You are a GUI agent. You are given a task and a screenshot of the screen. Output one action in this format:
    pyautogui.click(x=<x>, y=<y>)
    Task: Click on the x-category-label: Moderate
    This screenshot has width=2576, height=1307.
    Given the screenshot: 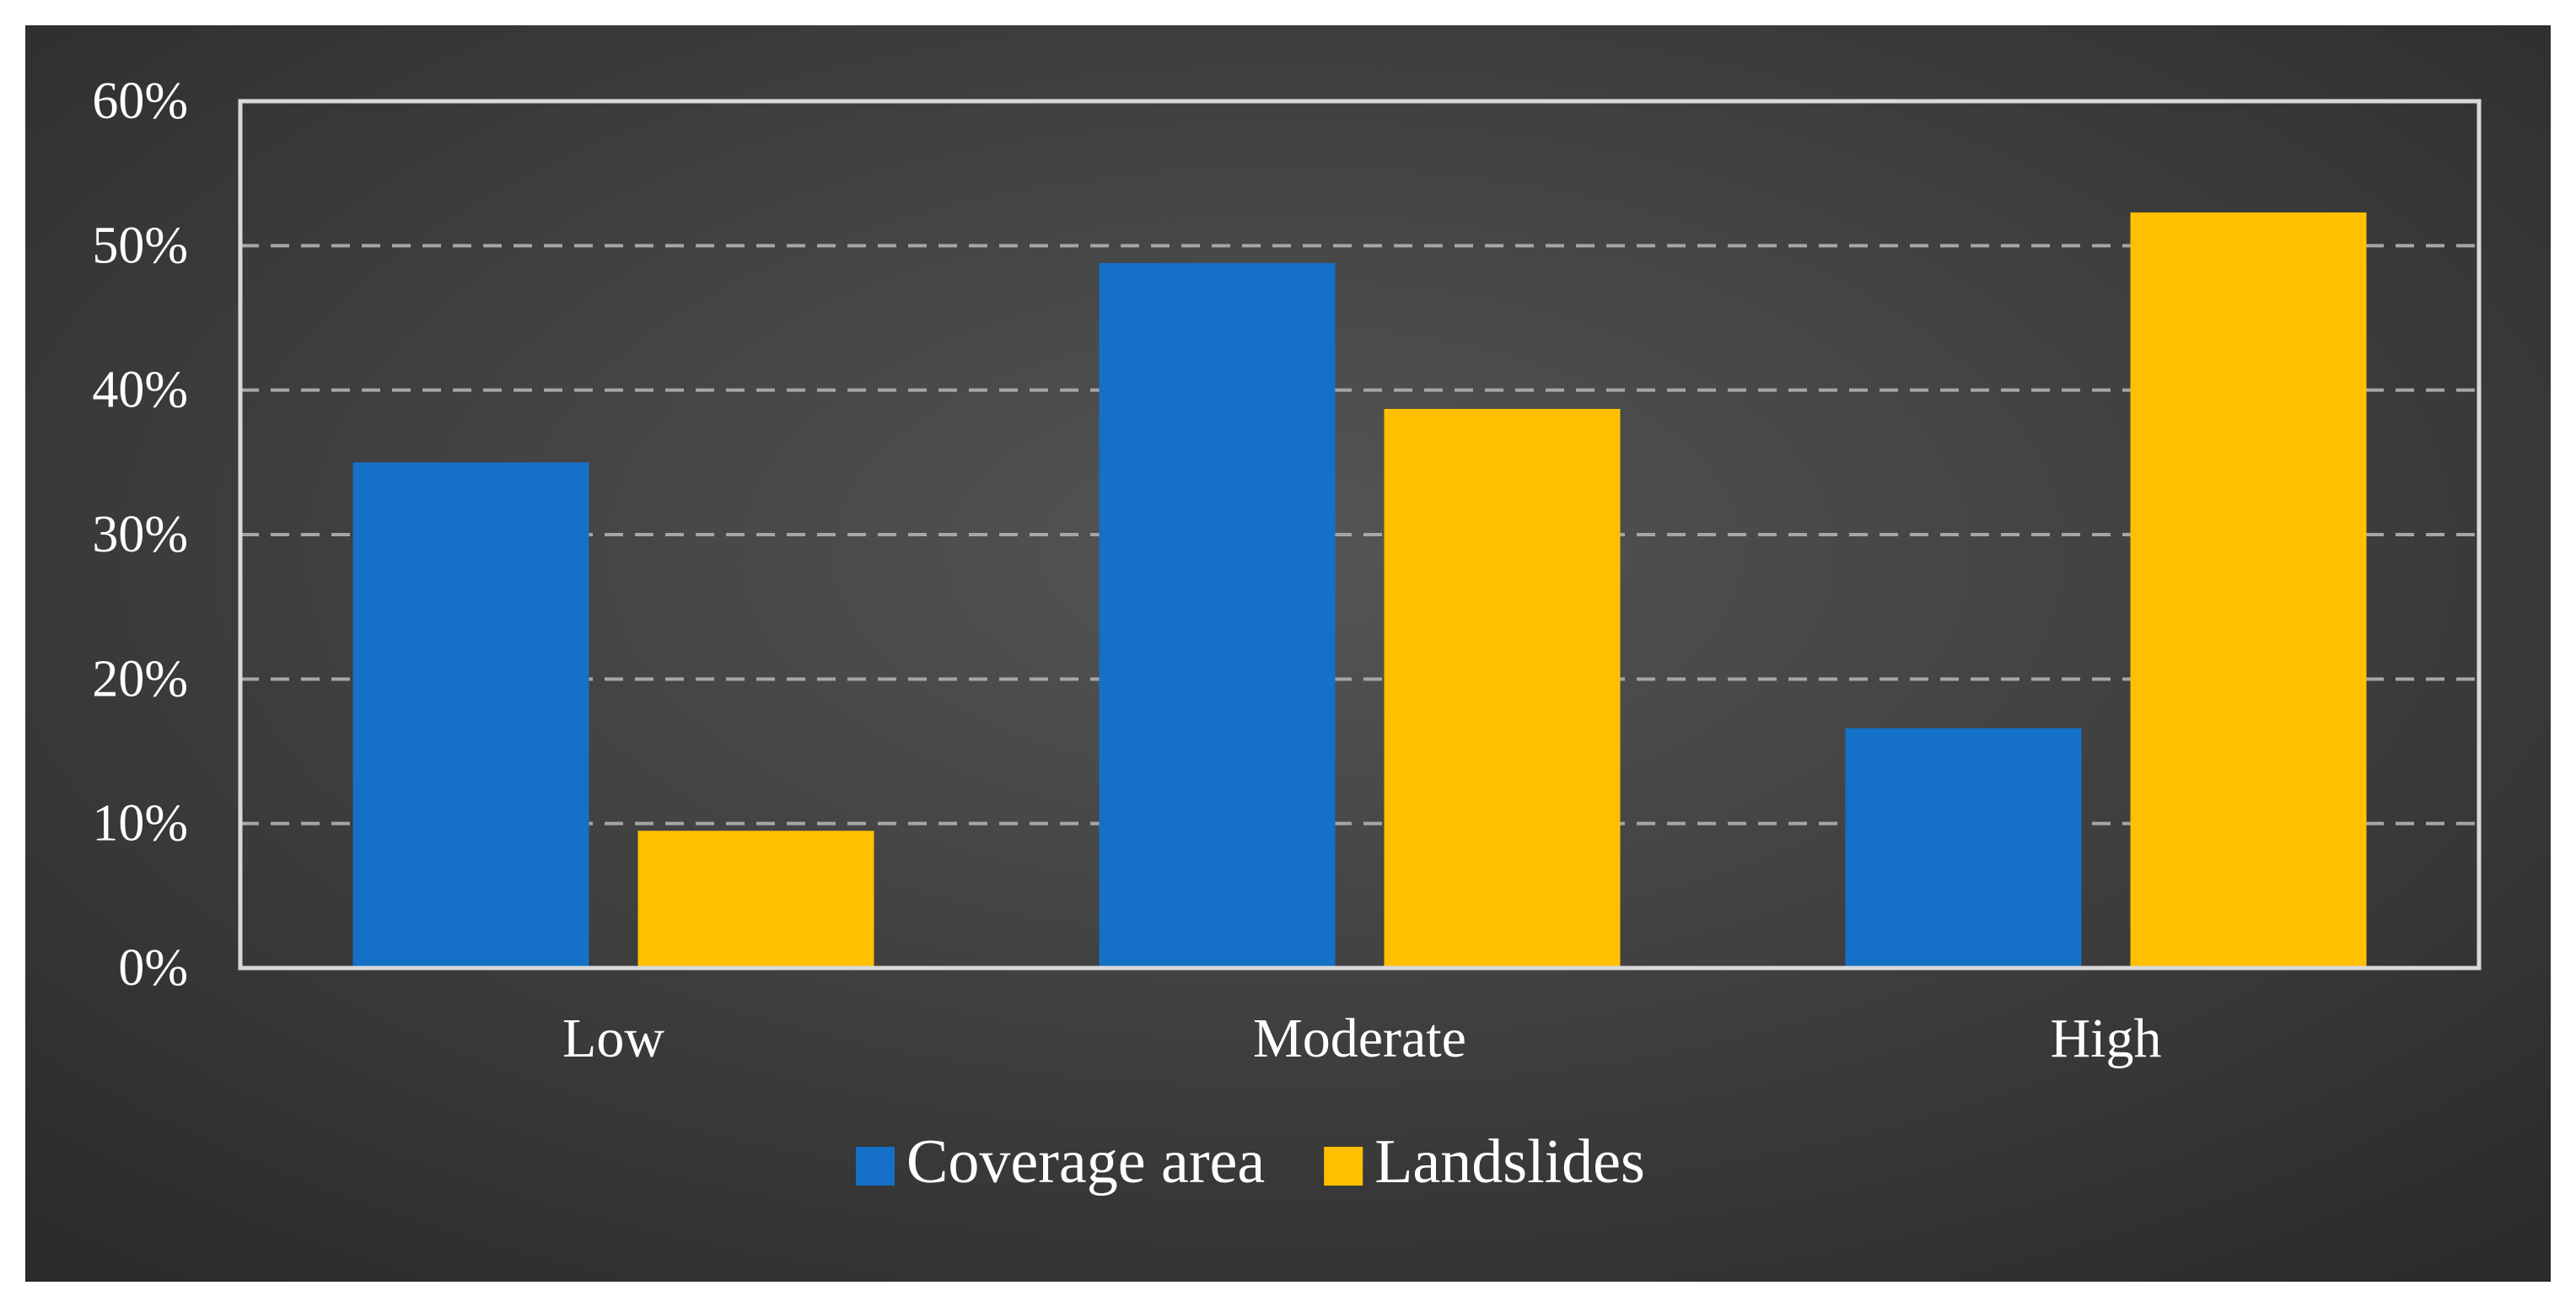 What is the action you would take?
    pyautogui.click(x=1359, y=1039)
    